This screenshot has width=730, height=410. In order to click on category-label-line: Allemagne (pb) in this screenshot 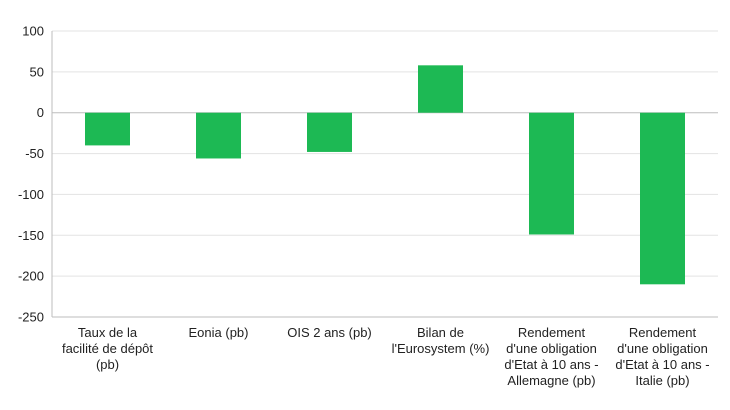, I will do `click(551, 380)`.